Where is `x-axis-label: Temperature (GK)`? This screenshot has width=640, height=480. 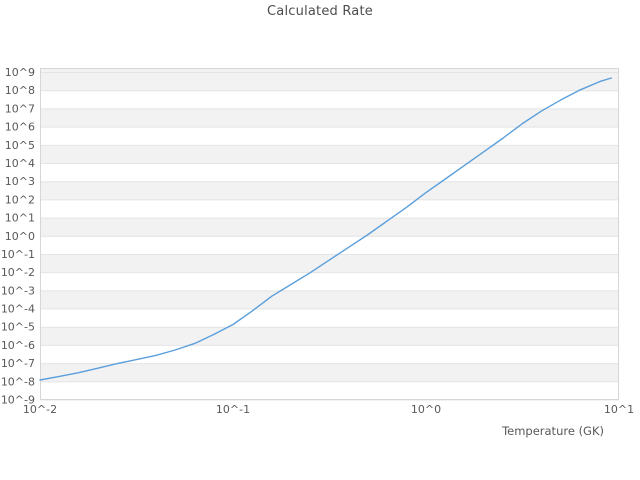
x-axis-label: Temperature (GK) is located at coordinates (553, 431).